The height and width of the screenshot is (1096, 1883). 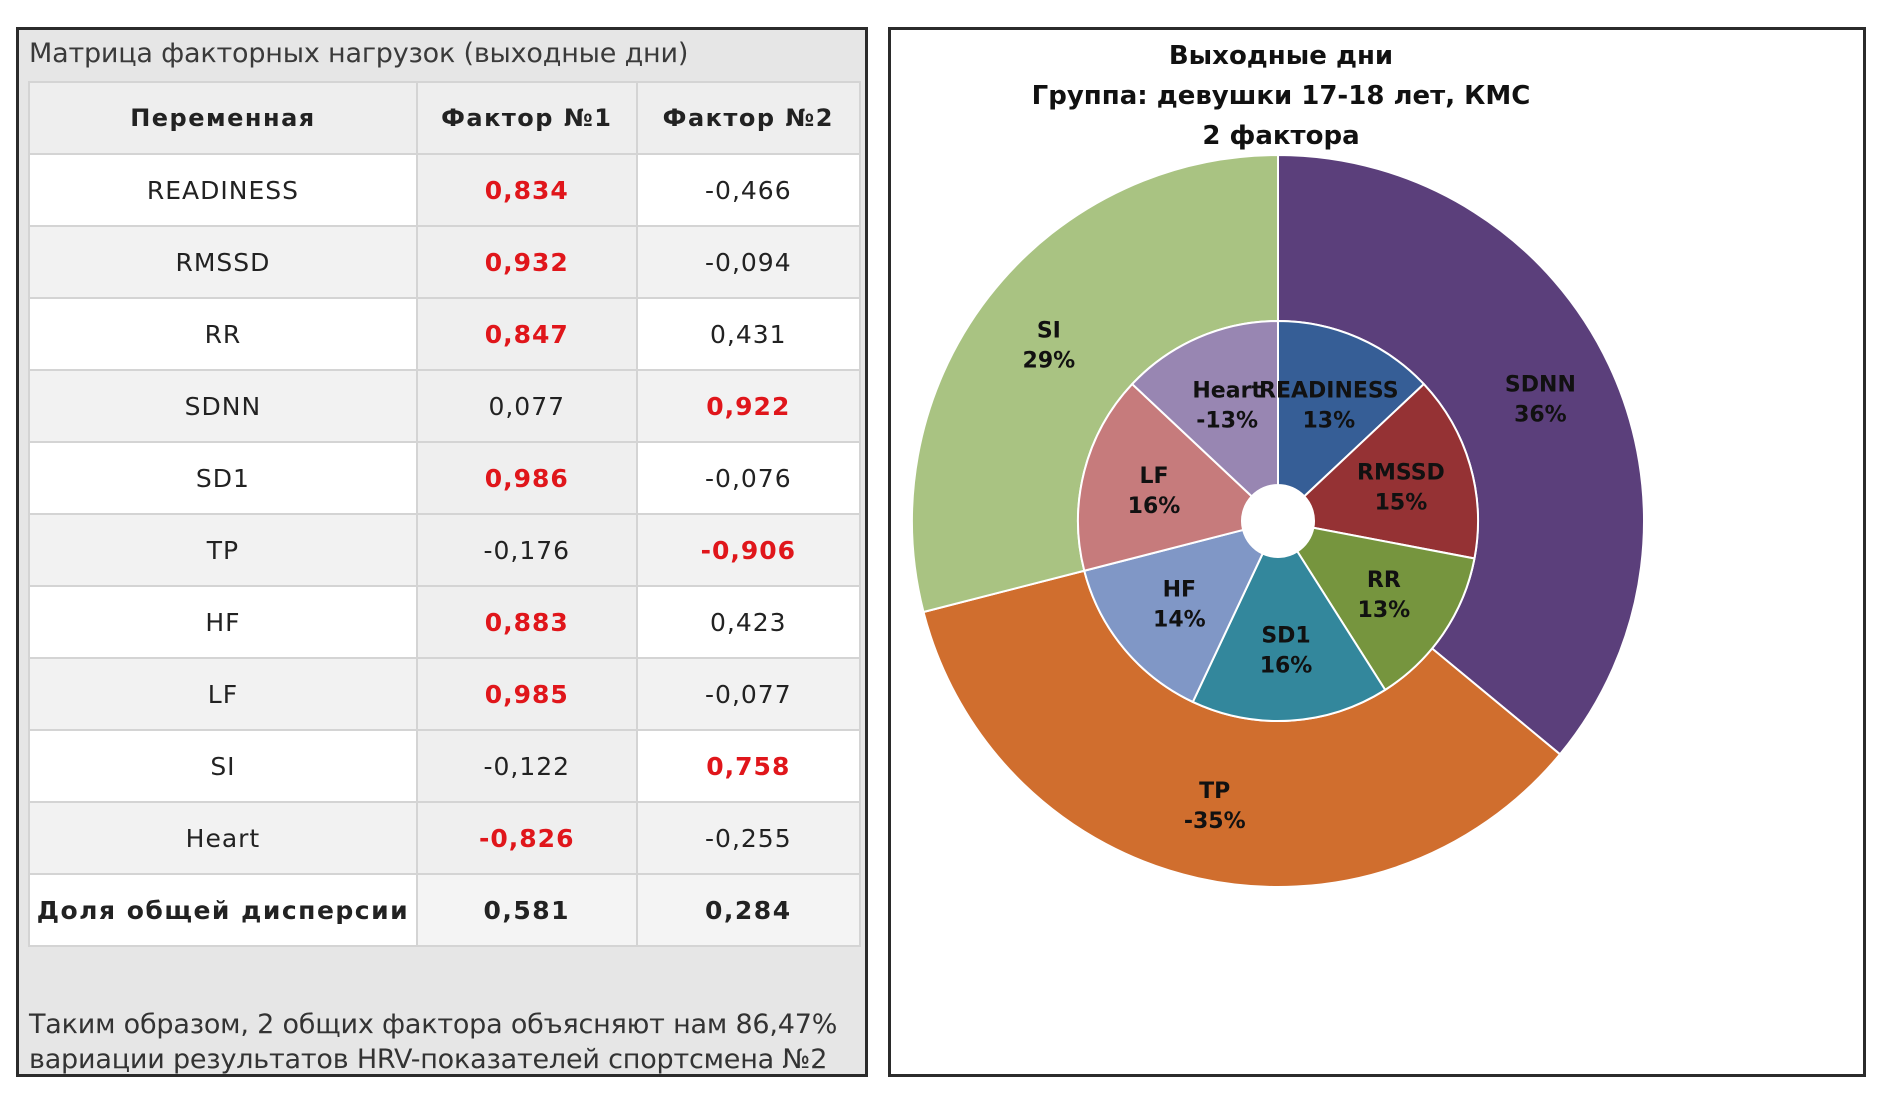 I want to click on cell-variable: TP, so click(x=223, y=550).